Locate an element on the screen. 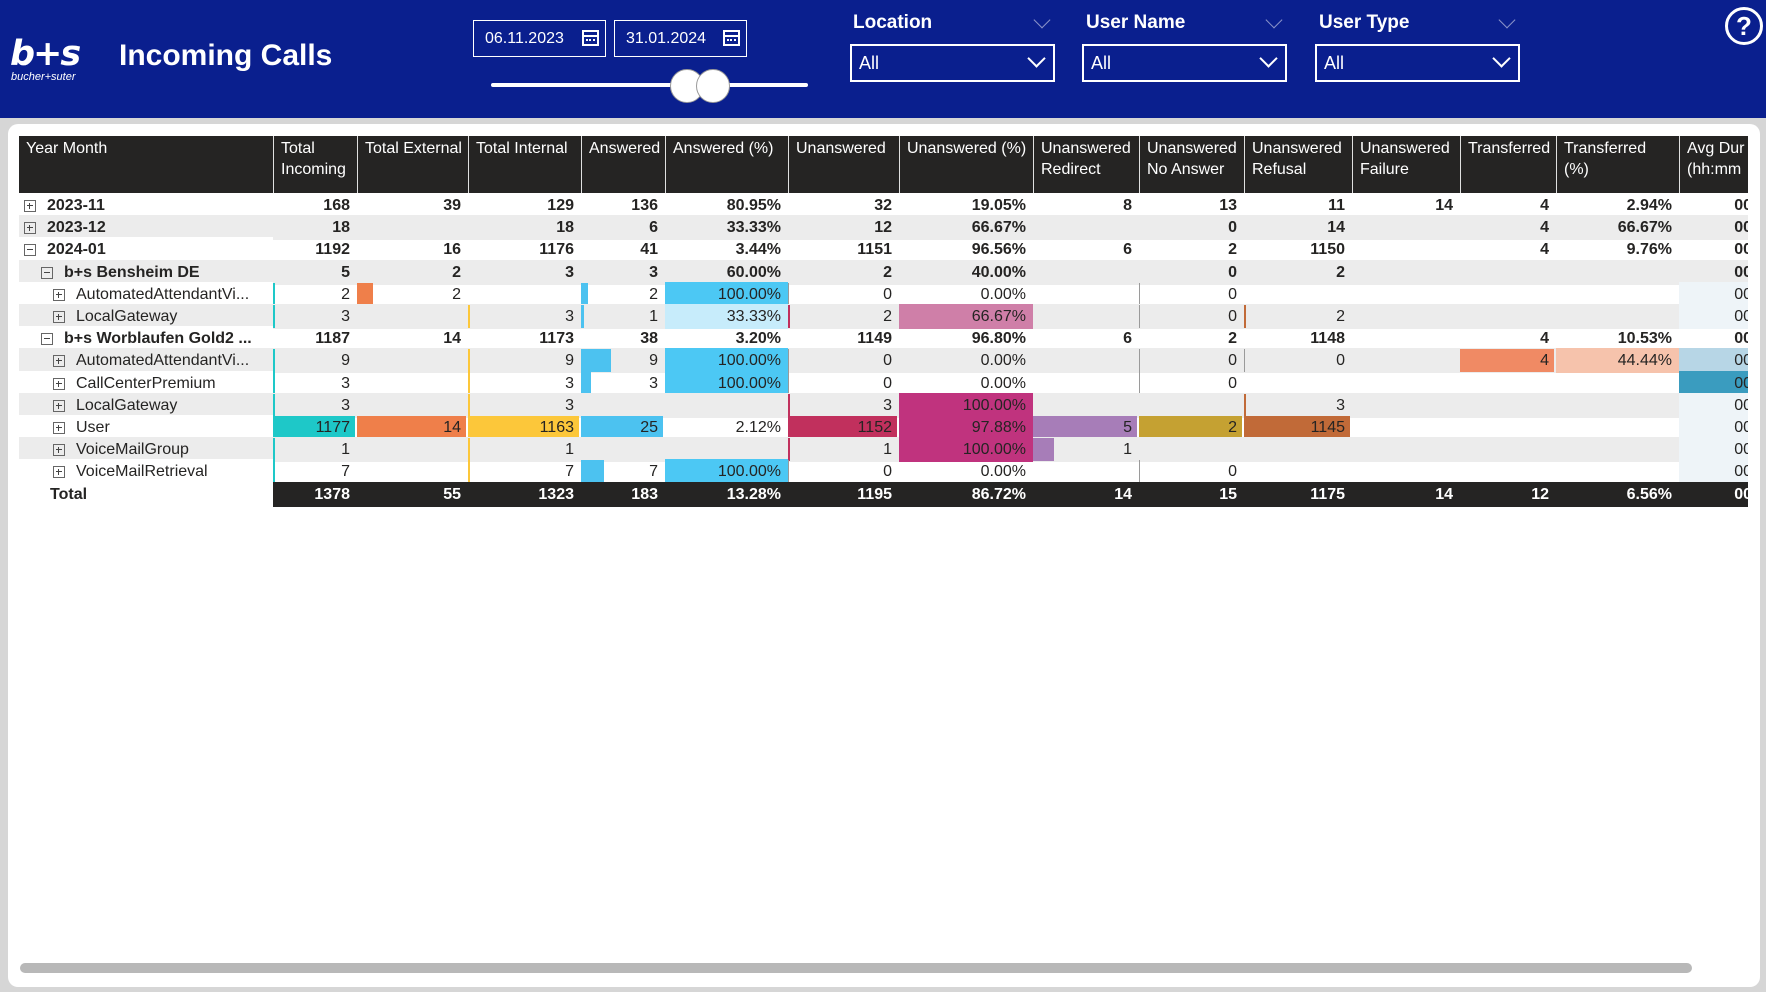  cell-value: 9 is located at coordinates (345, 361).